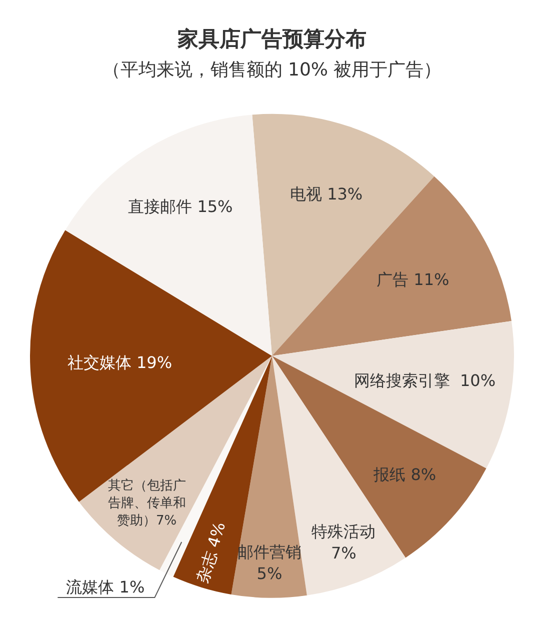 This screenshot has height=643, width=550. Describe the element at coordinates (413, 279) in the screenshot. I see `slice-label: 广告 11%` at that location.